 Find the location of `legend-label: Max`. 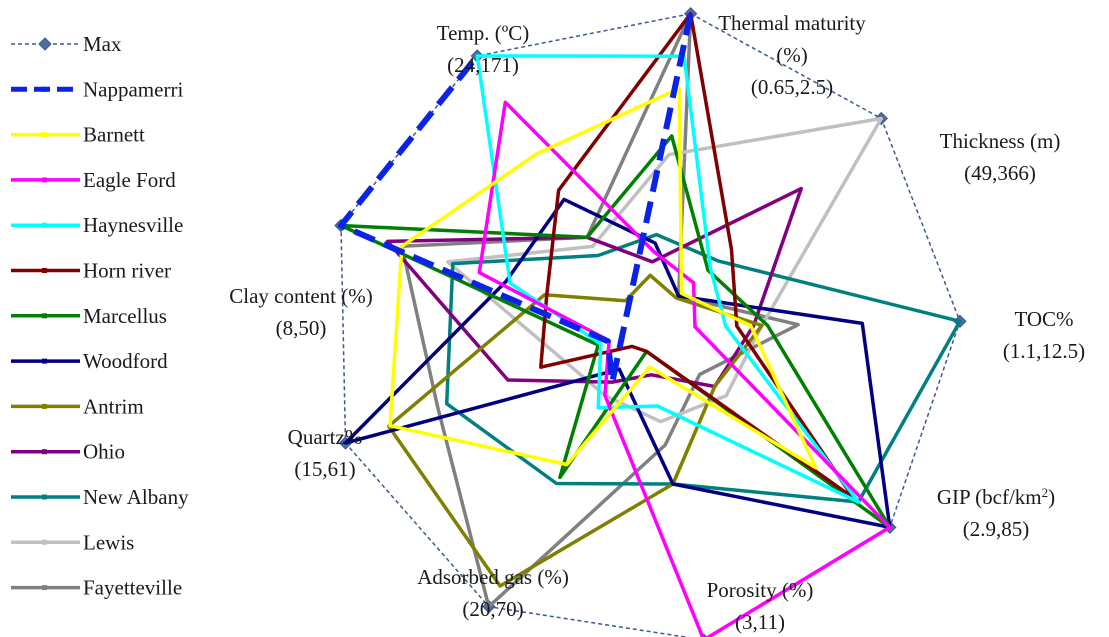

legend-label: Max is located at coordinates (102, 44).